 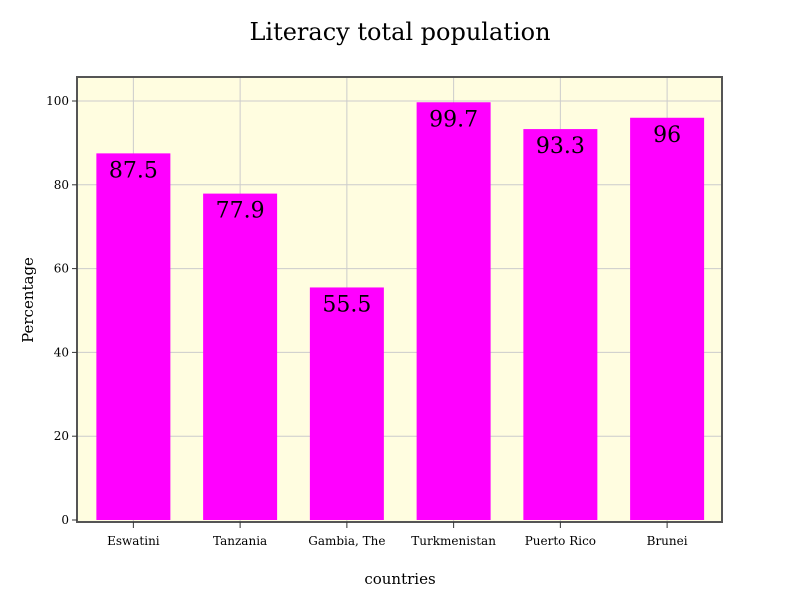 I want to click on y-tick-label: 60, so click(x=61, y=269).